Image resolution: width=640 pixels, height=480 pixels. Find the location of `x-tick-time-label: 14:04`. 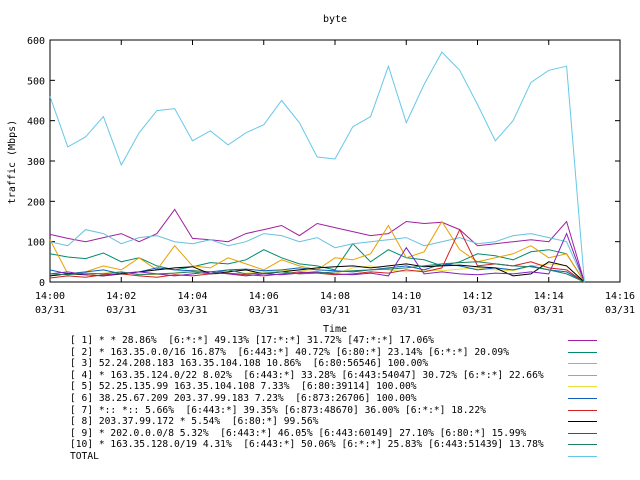

x-tick-time-label: 14:04 is located at coordinates (192, 296).